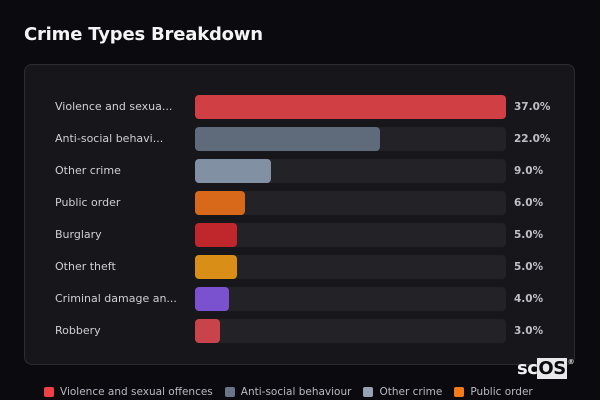 The width and height of the screenshot is (600, 400). What do you see at coordinates (501, 392) in the screenshot?
I see `legend-label: Public order` at bounding box center [501, 392].